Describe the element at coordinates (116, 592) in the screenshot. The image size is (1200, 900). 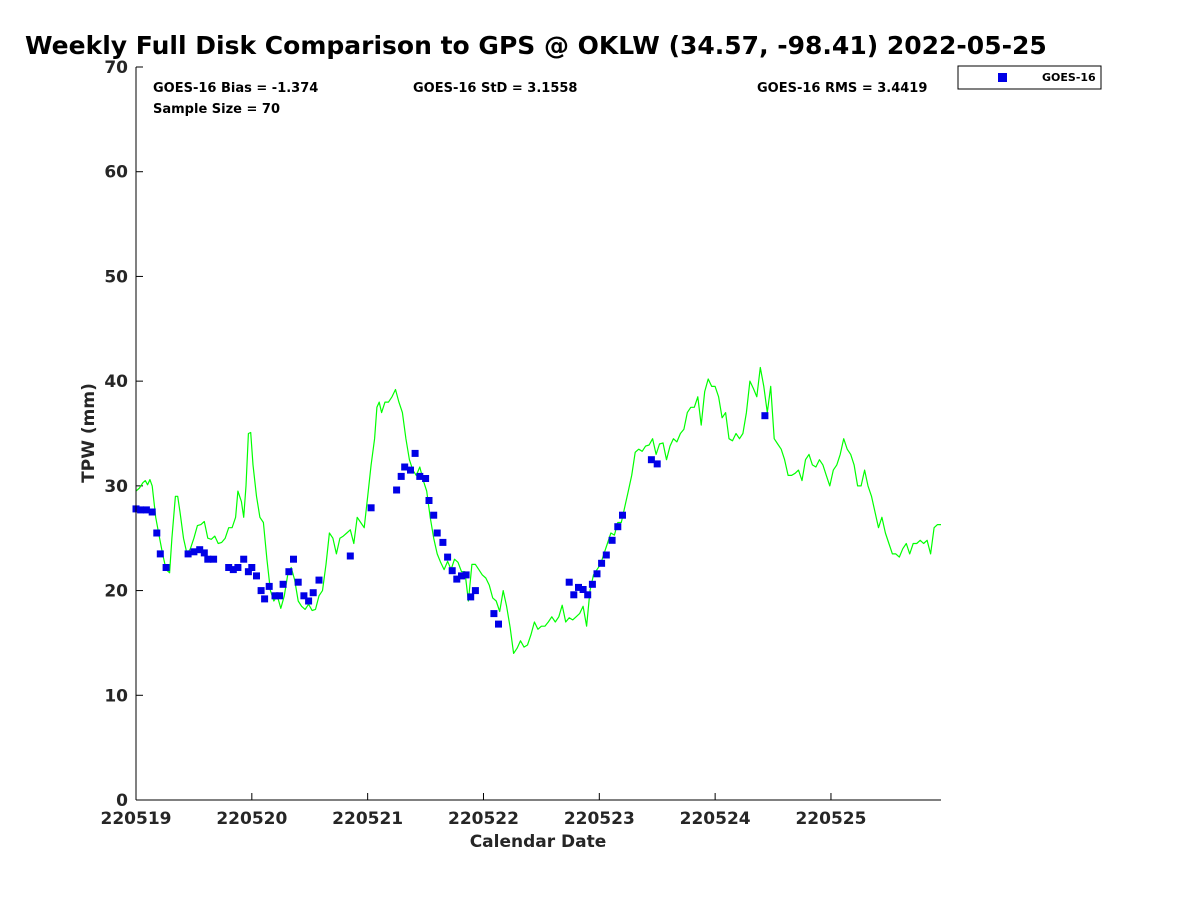
I see `y-tick-label: 20` at that location.